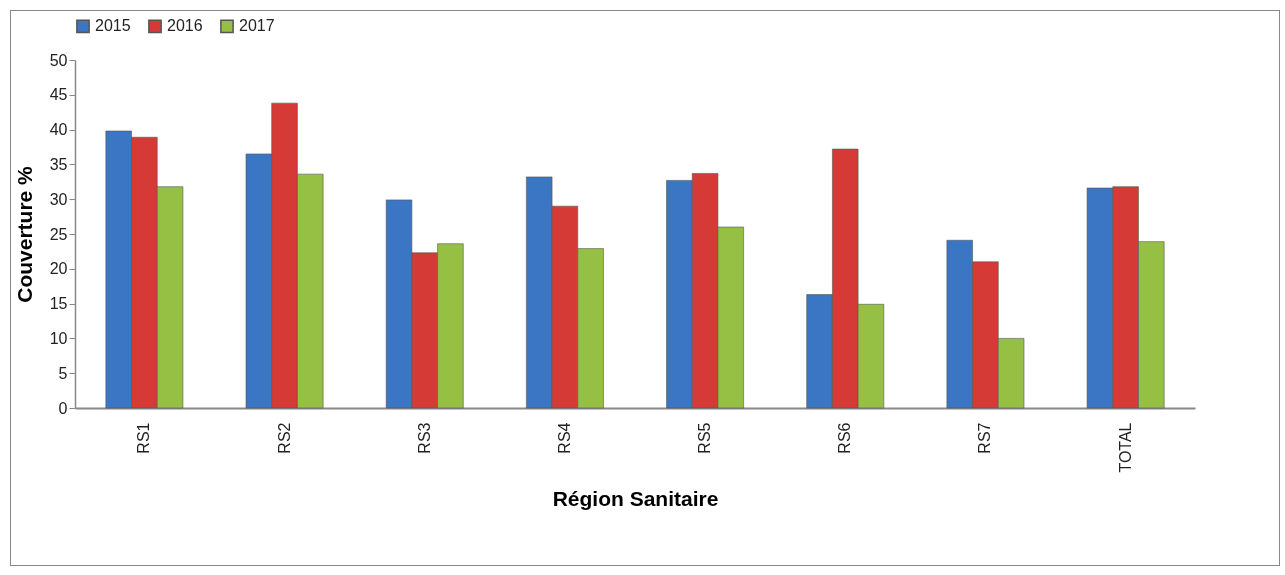 This screenshot has width=1285, height=575. What do you see at coordinates (985, 438) in the screenshot?
I see `x-tick-label: RS7` at bounding box center [985, 438].